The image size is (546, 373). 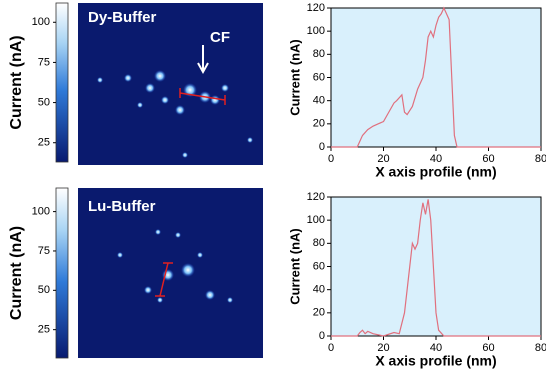 What do you see at coordinates (122, 206) in the screenshot?
I see `image-label: Lu-Buffer` at bounding box center [122, 206].